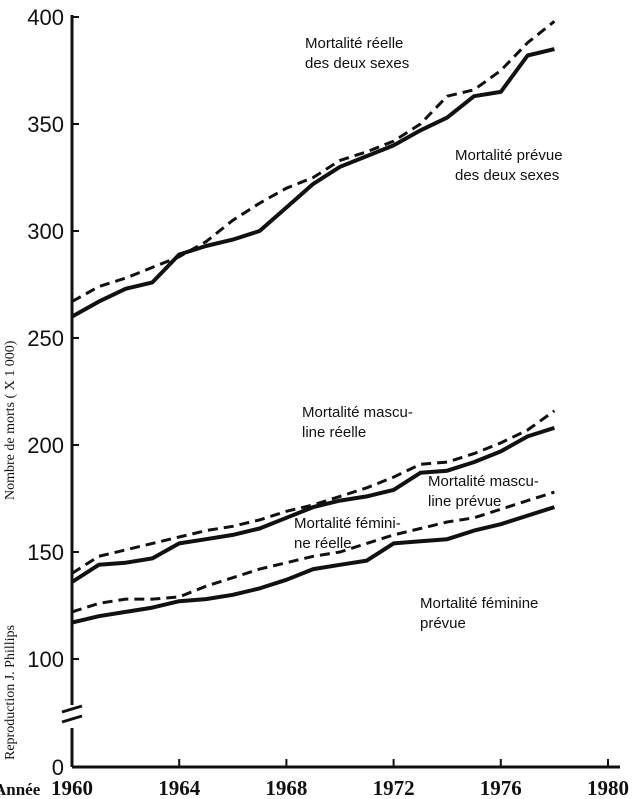  What do you see at coordinates (509, 165) in the screenshot?
I see `annotation-label: Mortalité prévue des deux sexes` at bounding box center [509, 165].